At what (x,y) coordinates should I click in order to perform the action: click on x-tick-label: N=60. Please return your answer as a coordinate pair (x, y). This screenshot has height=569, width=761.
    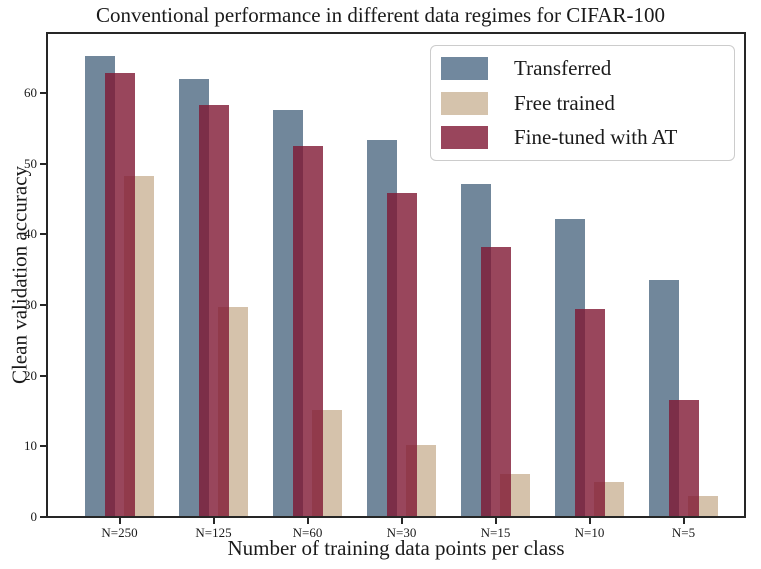
    Looking at the image, I should click on (307, 532).